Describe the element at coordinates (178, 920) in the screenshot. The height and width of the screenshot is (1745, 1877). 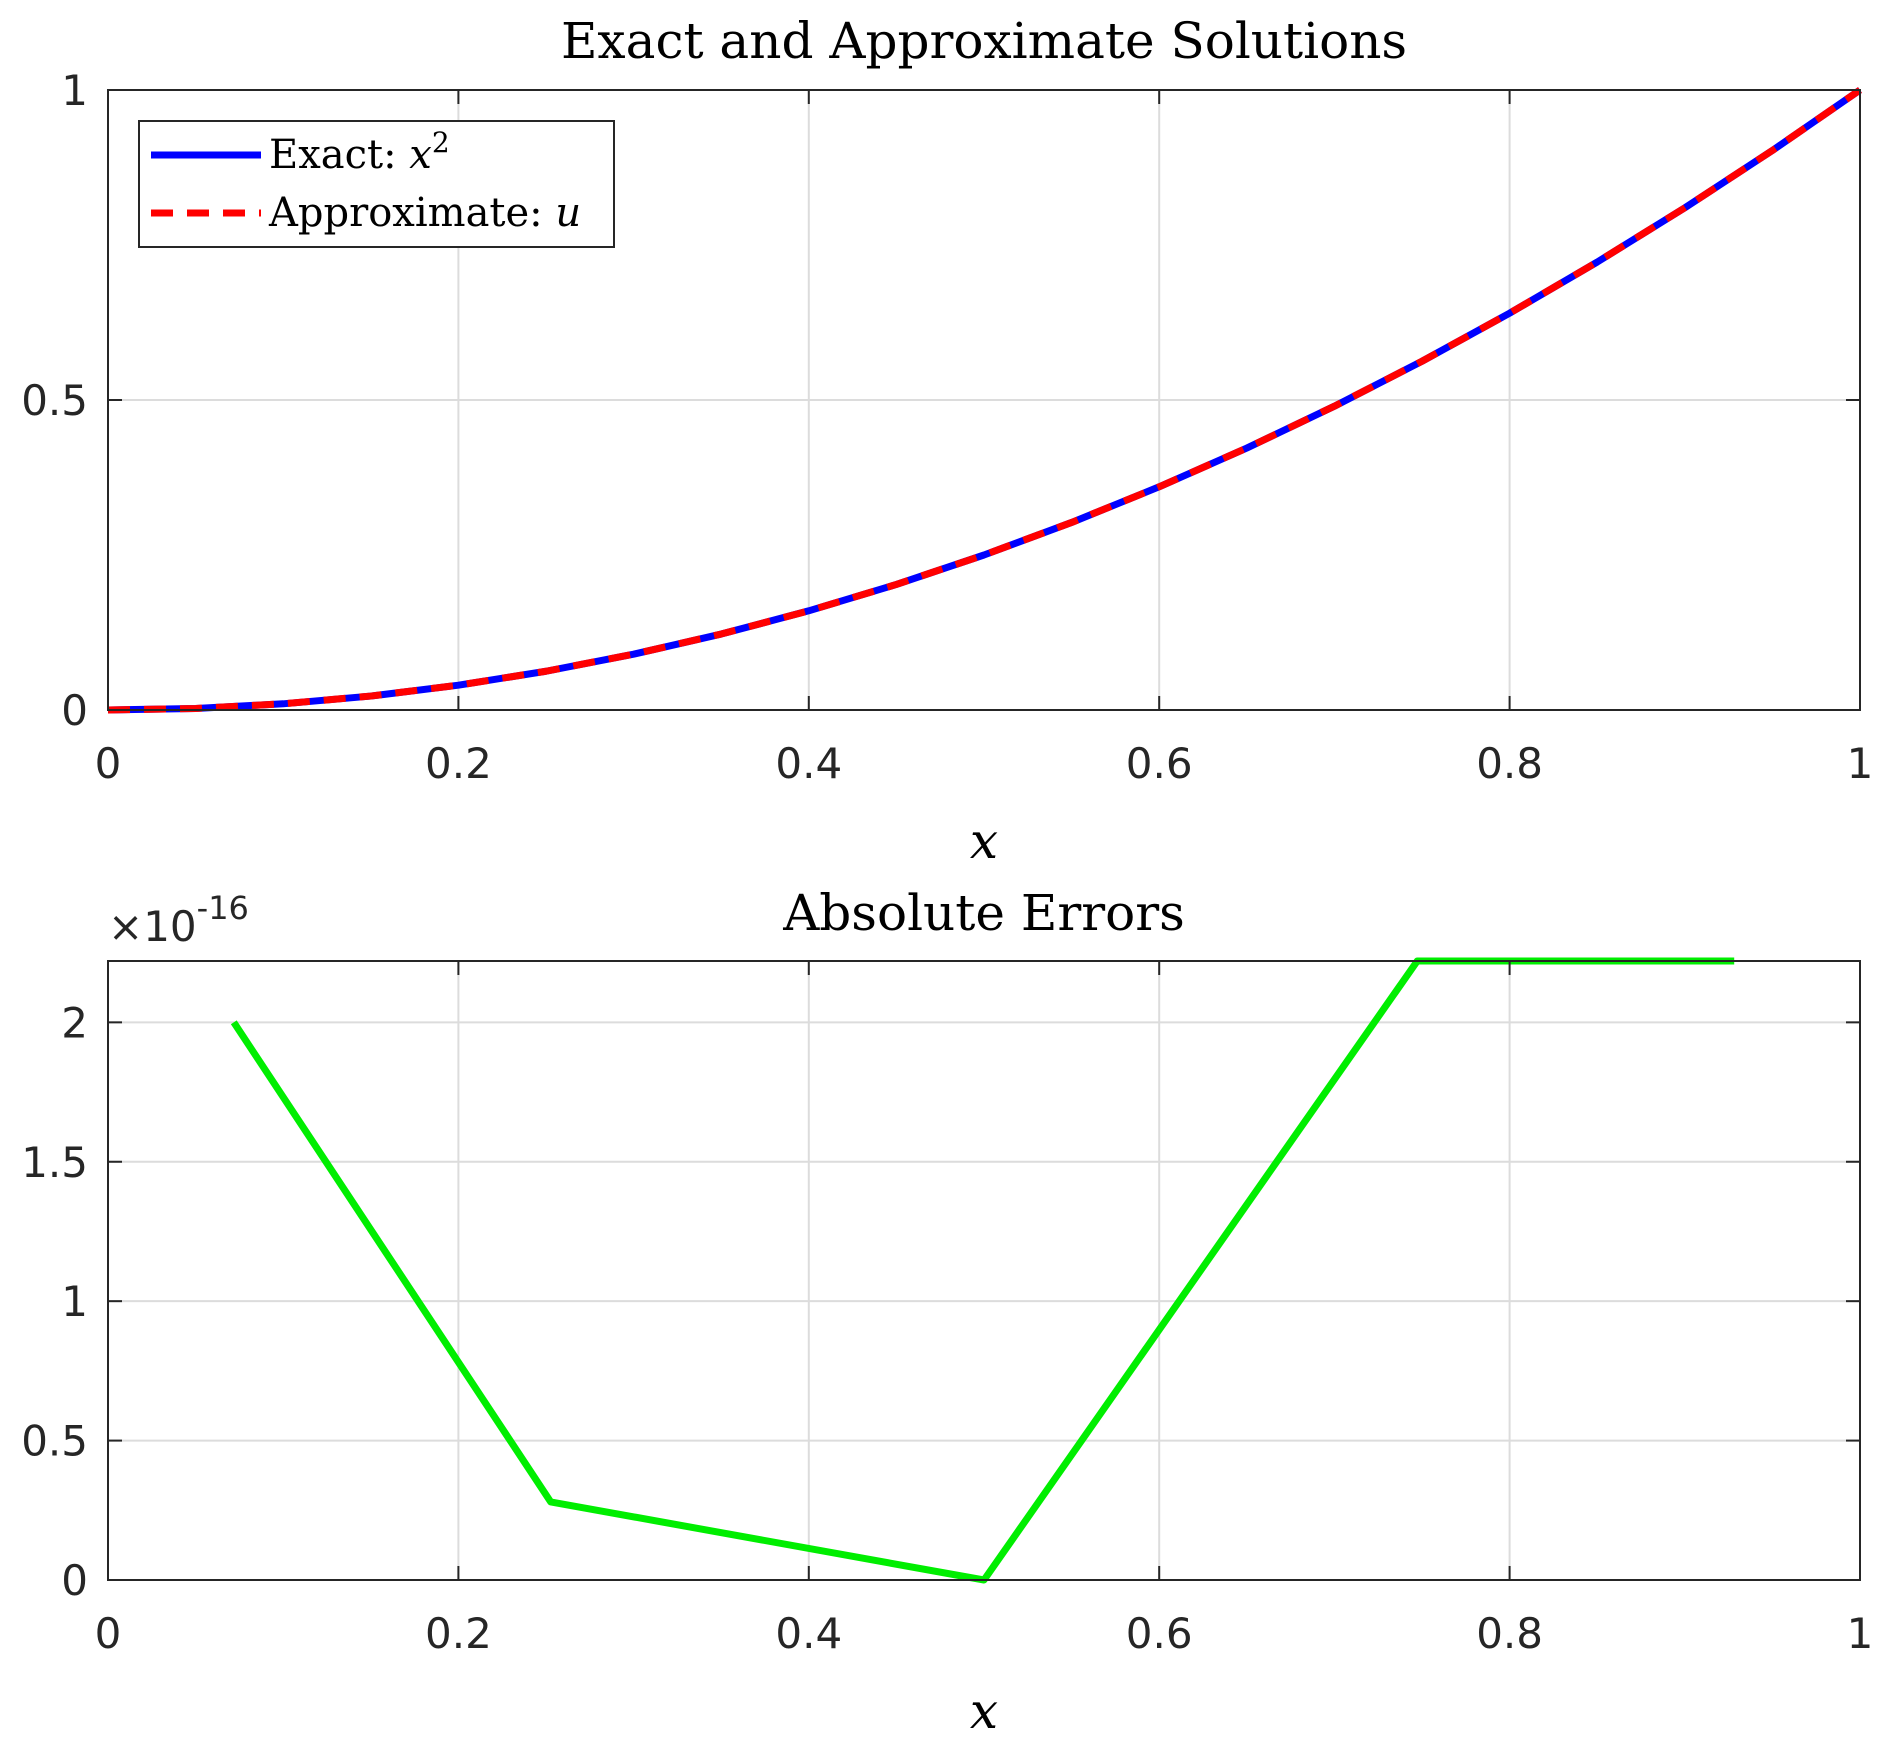
I see `y-exponent-label: ×10⁻¹⁶` at that location.